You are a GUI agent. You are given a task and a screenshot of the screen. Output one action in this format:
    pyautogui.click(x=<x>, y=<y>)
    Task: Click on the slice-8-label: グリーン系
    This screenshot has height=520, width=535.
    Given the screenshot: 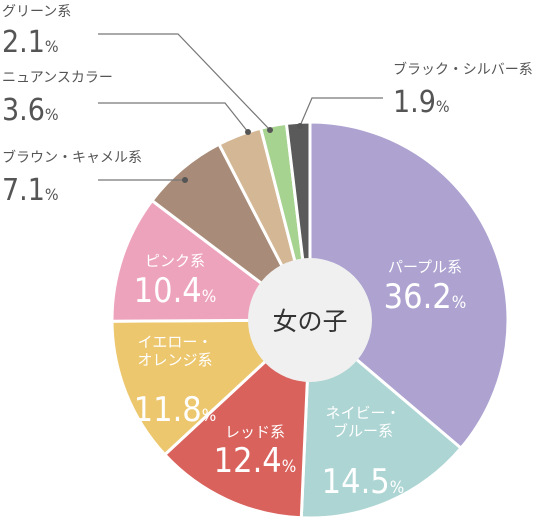 What is the action you would take?
    pyautogui.click(x=36, y=12)
    